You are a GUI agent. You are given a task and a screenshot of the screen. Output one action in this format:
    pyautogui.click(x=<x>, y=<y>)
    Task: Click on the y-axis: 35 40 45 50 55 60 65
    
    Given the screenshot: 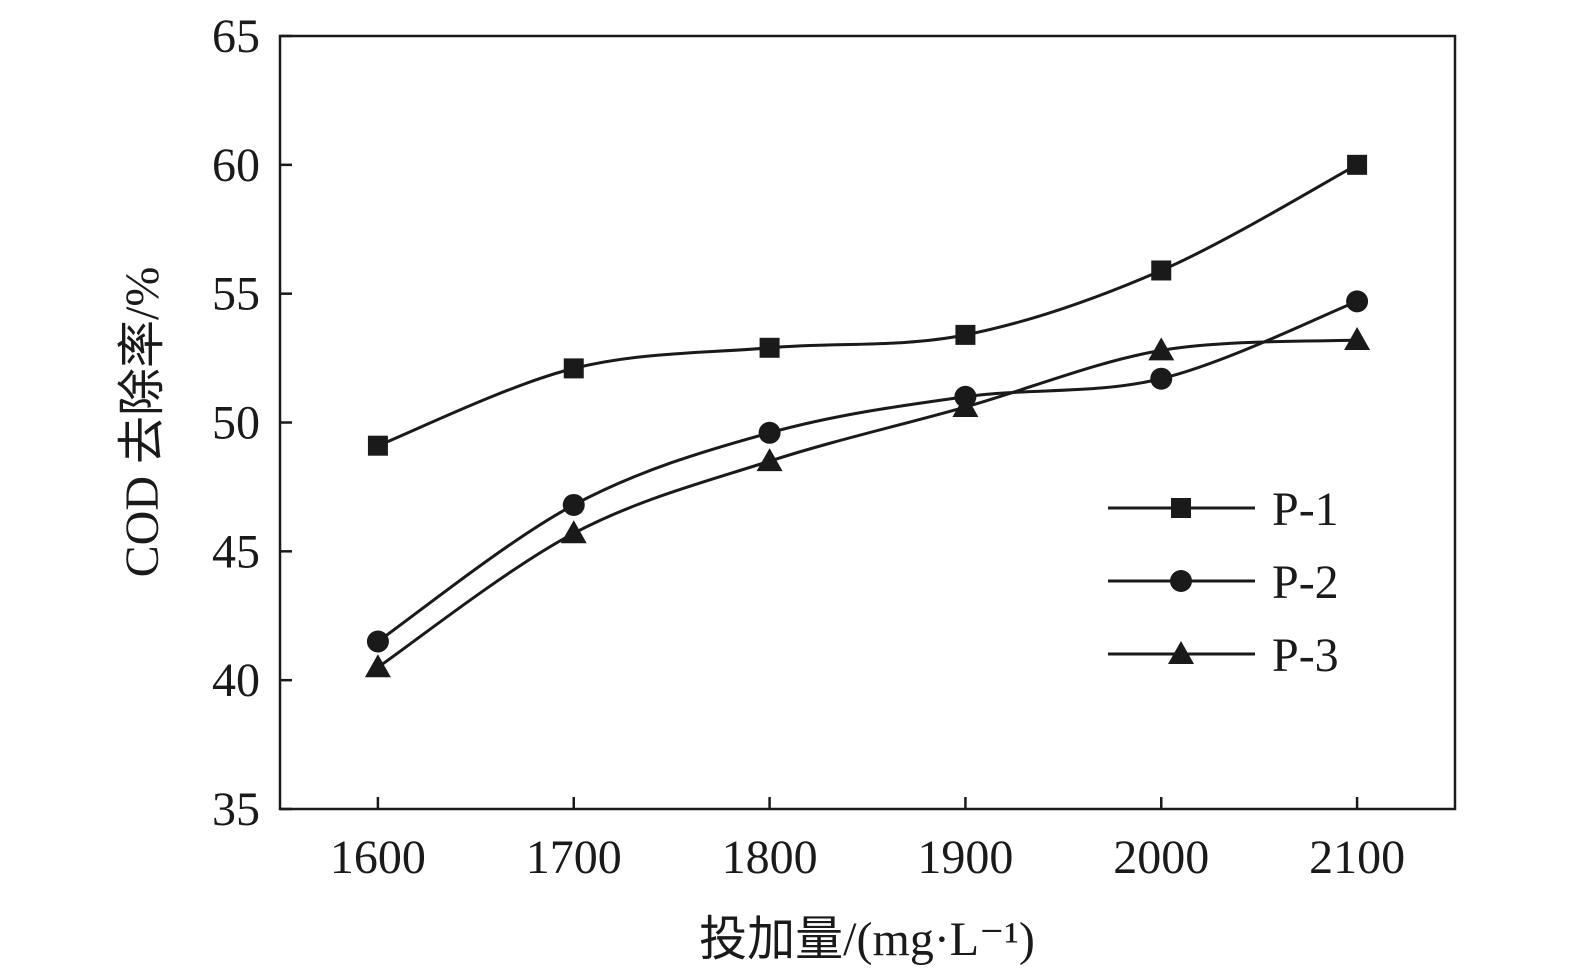 What is the action you would take?
    pyautogui.click(x=252, y=423)
    